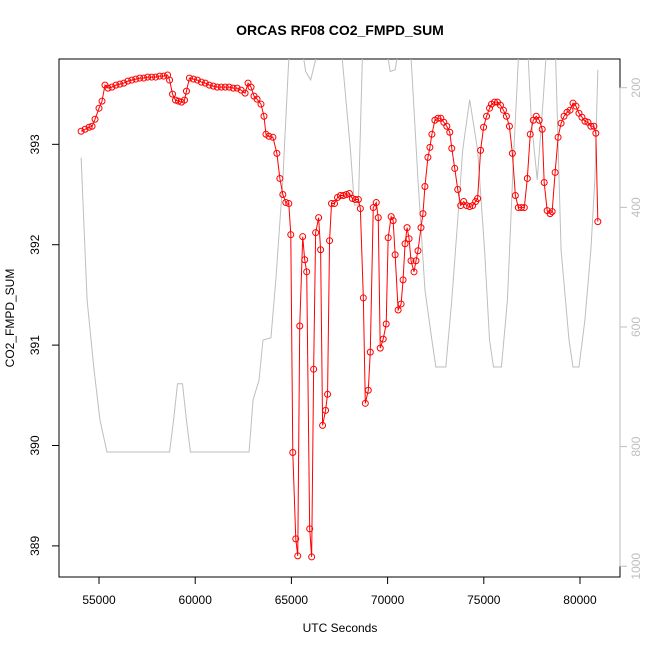  Describe the element at coordinates (10, 318) in the screenshot. I see `y-axis-title: CO2_FMPD_SUM` at that location.